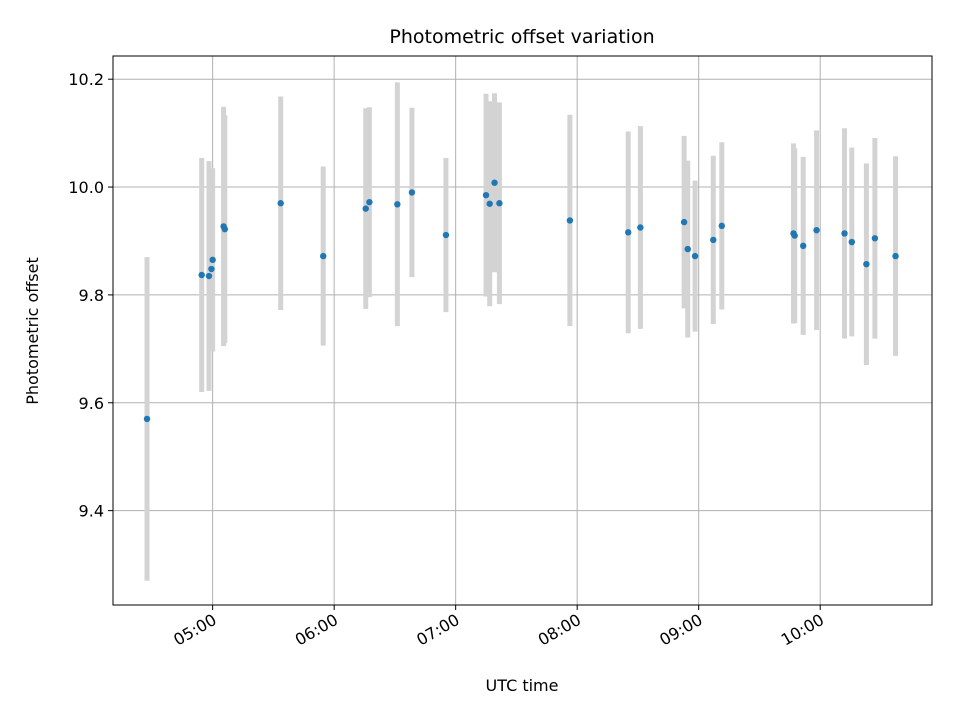 This screenshot has width=960, height=720. What do you see at coordinates (522, 685) in the screenshot?
I see `x-axis-label: UTC time` at bounding box center [522, 685].